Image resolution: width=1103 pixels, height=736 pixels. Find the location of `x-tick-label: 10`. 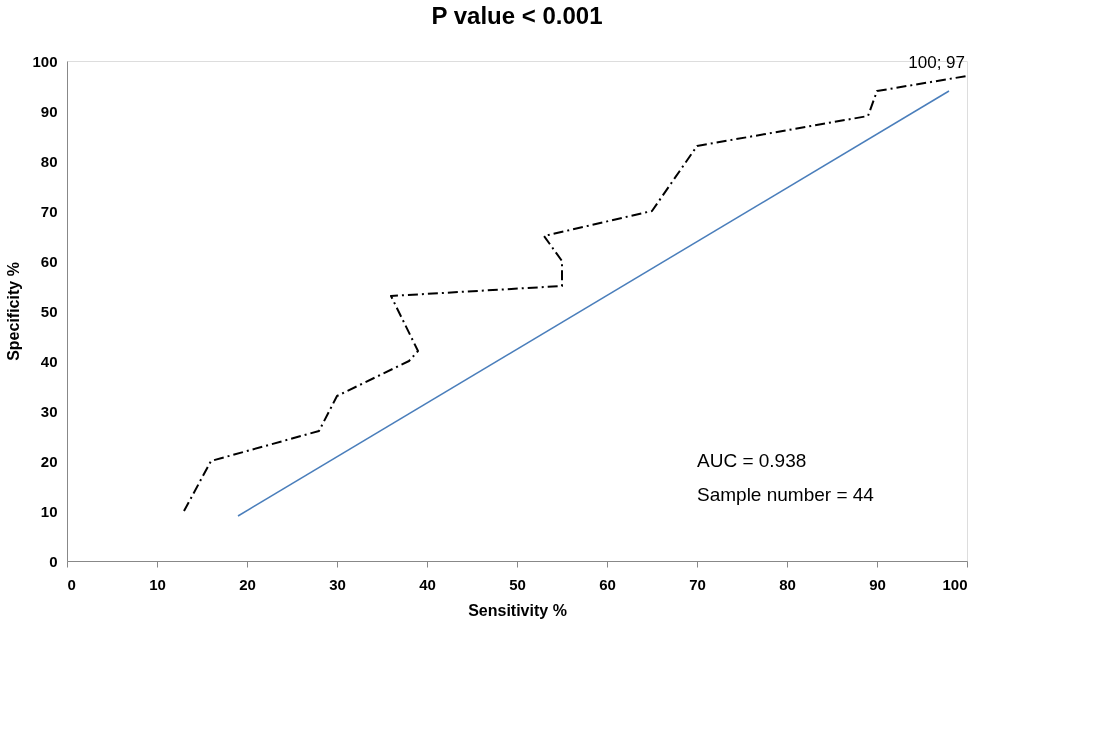

x-tick-label: 10 is located at coordinates (157, 584).